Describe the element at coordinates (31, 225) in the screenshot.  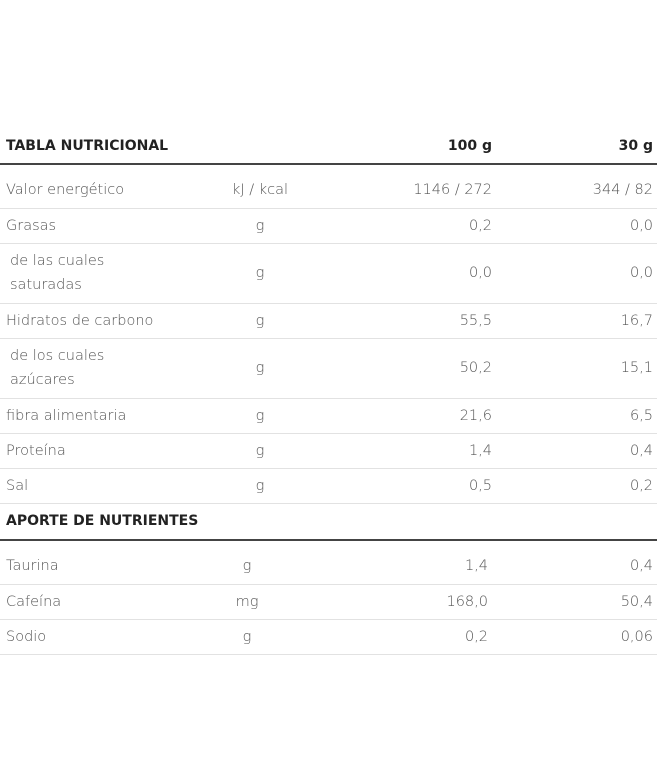
I see `nutrient-name: Grasas` at that location.